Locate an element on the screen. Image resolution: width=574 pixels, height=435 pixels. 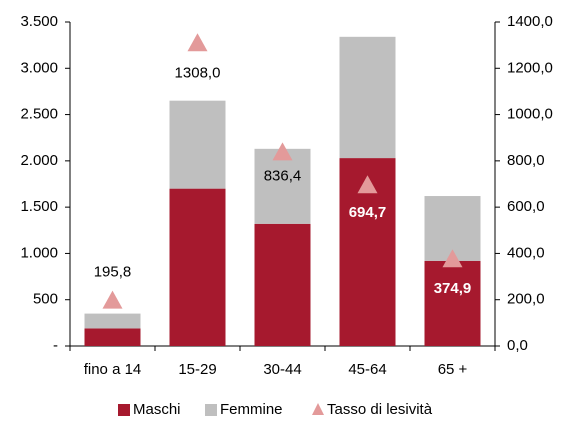
legend-label: Maschi is located at coordinates (157, 409).